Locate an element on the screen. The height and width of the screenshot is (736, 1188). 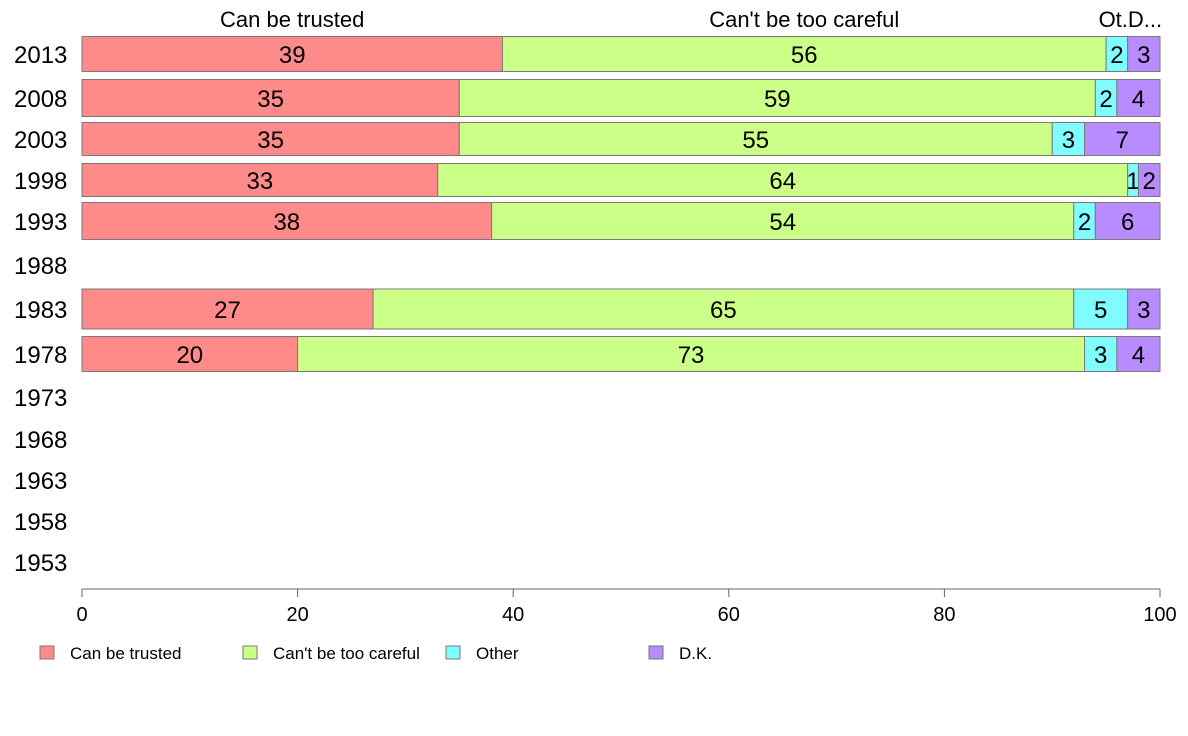
bar-label-2003-can-t-be-too-careful: 55 is located at coordinates (755, 140).